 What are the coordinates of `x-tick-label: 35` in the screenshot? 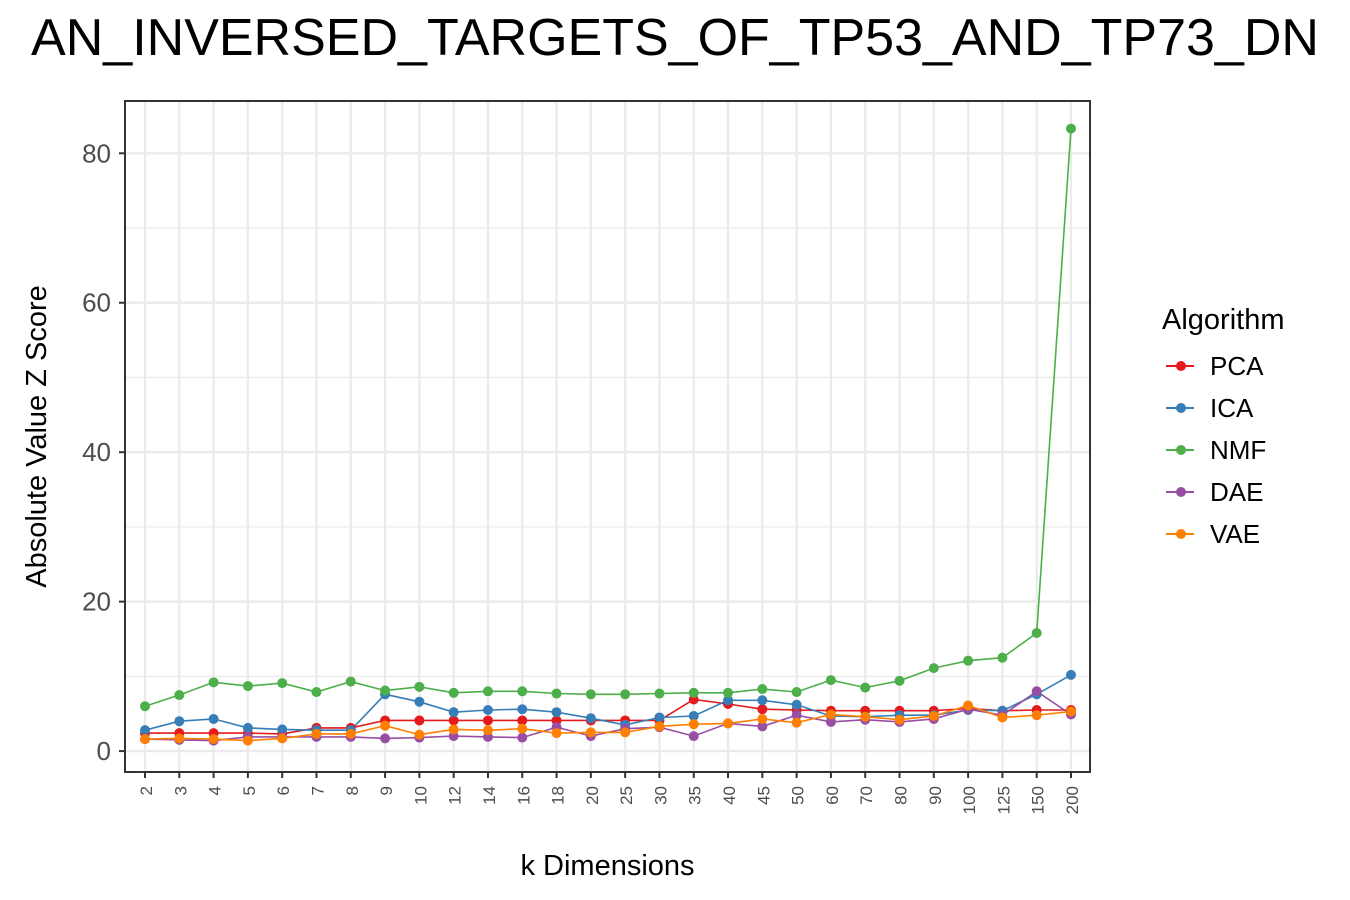 It's located at (695, 795).